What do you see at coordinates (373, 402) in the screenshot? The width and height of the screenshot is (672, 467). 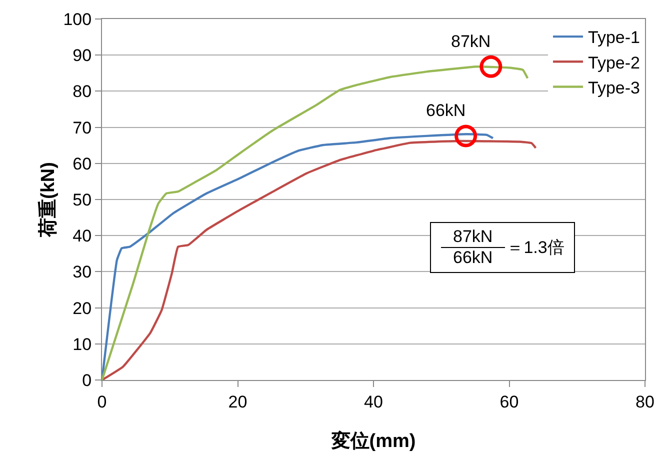 I see `x-tick-label: 40` at bounding box center [373, 402].